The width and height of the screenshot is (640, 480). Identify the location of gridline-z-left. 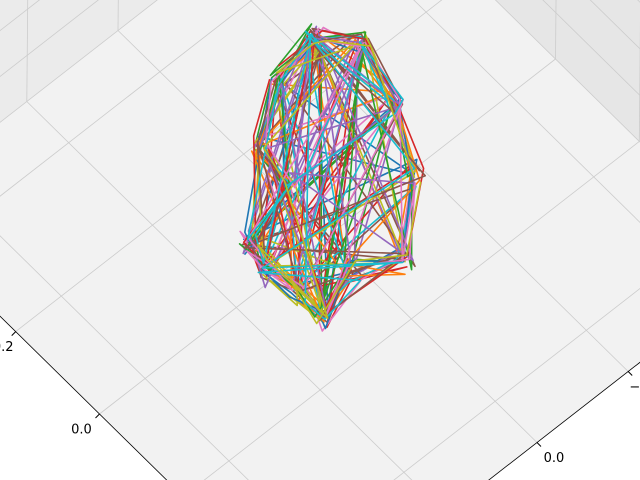
(79, 61).